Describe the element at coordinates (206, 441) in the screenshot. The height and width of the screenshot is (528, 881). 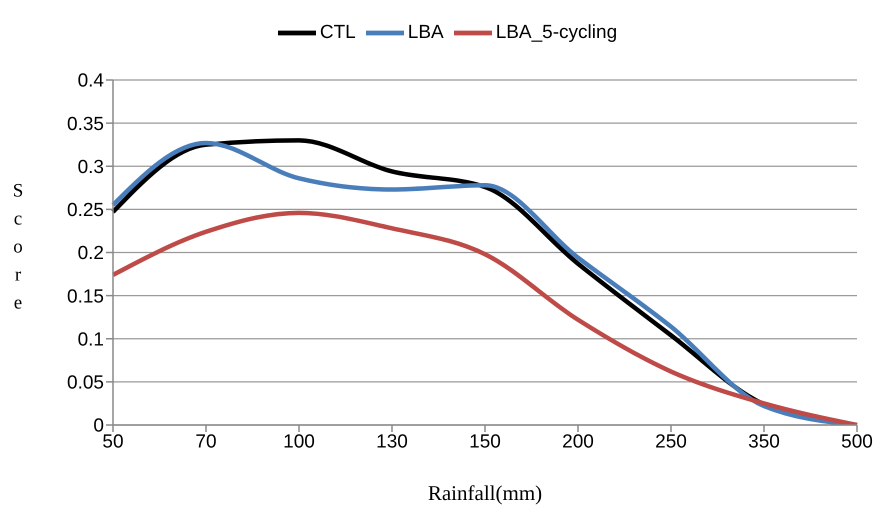
I see `x-tick-label: 70` at that location.